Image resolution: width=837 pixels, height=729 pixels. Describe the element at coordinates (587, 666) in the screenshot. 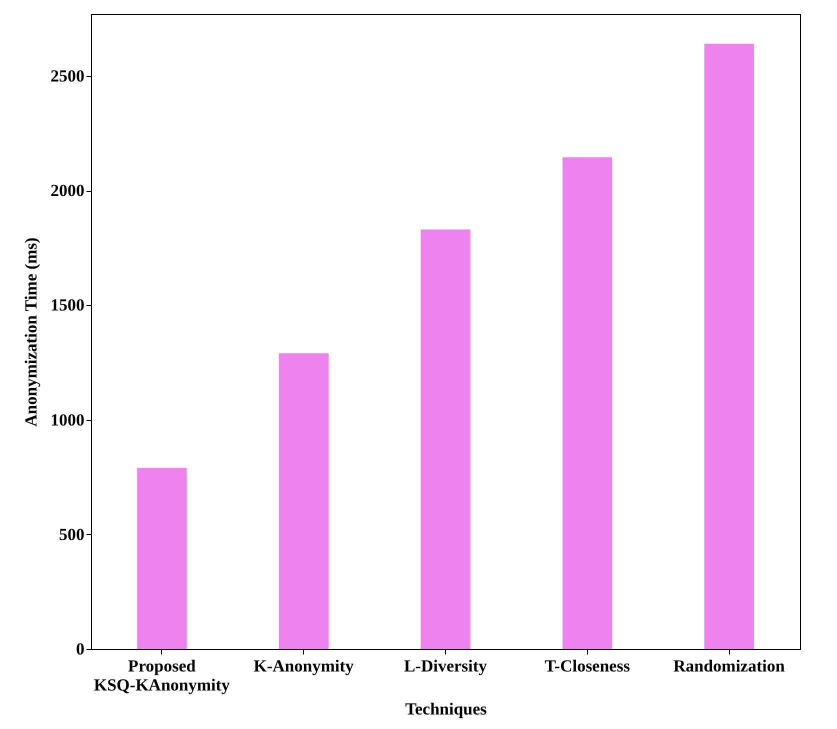

I see `x-tick-label: T-Closeness` at that location.